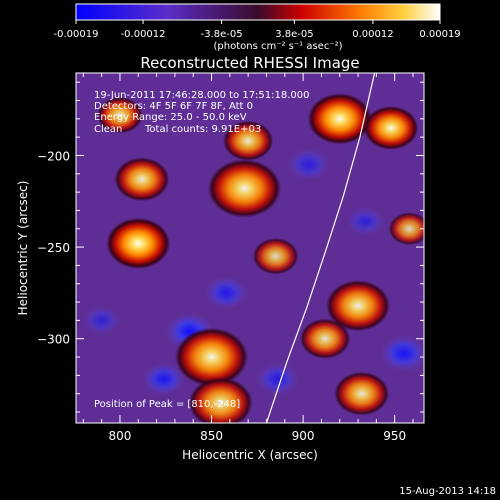 The width and height of the screenshot is (500, 500). What do you see at coordinates (143, 34) in the screenshot?
I see `colorbar-tick-label: -0.00012` at bounding box center [143, 34].